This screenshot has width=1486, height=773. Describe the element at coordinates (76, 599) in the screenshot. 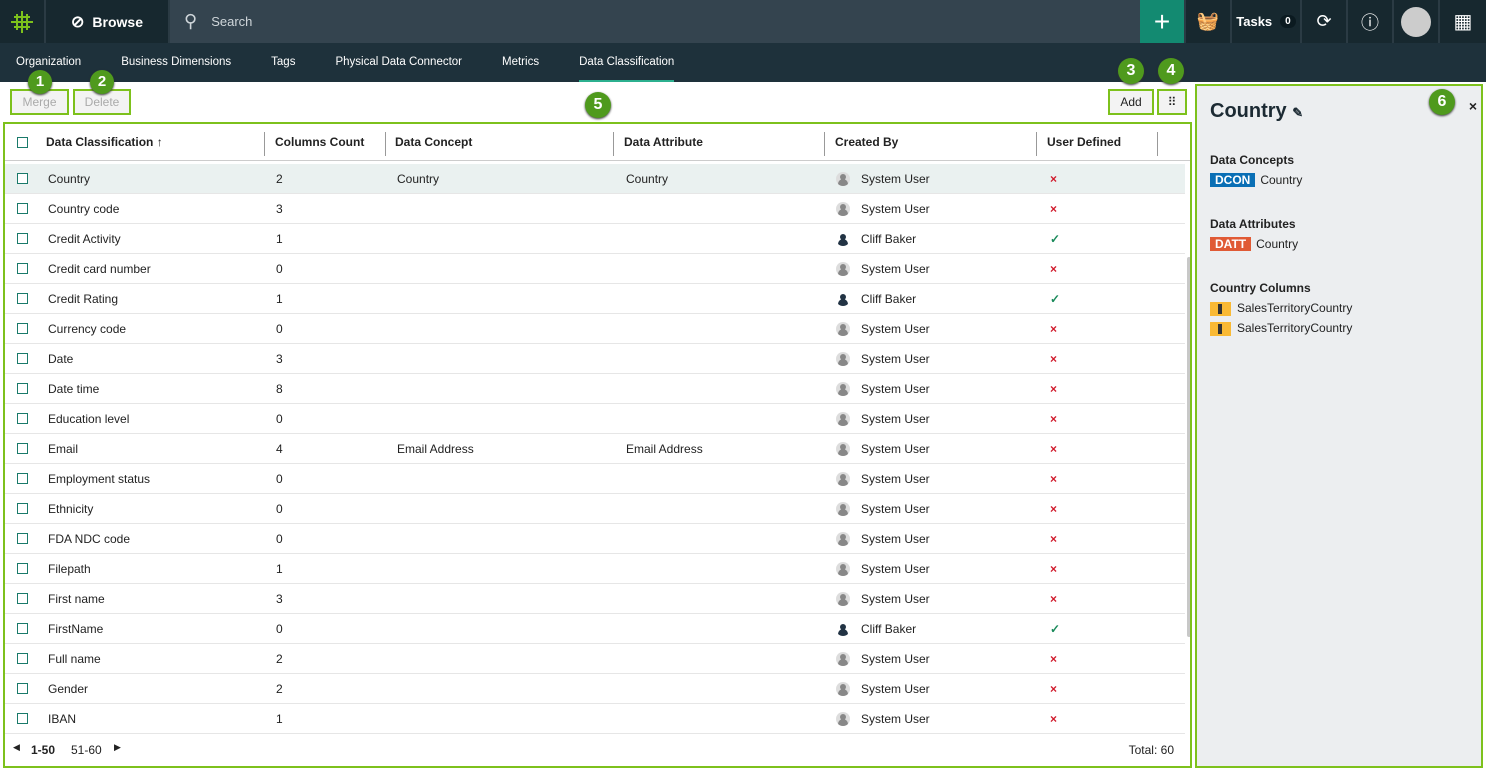

I see `classification-name: First name` at that location.